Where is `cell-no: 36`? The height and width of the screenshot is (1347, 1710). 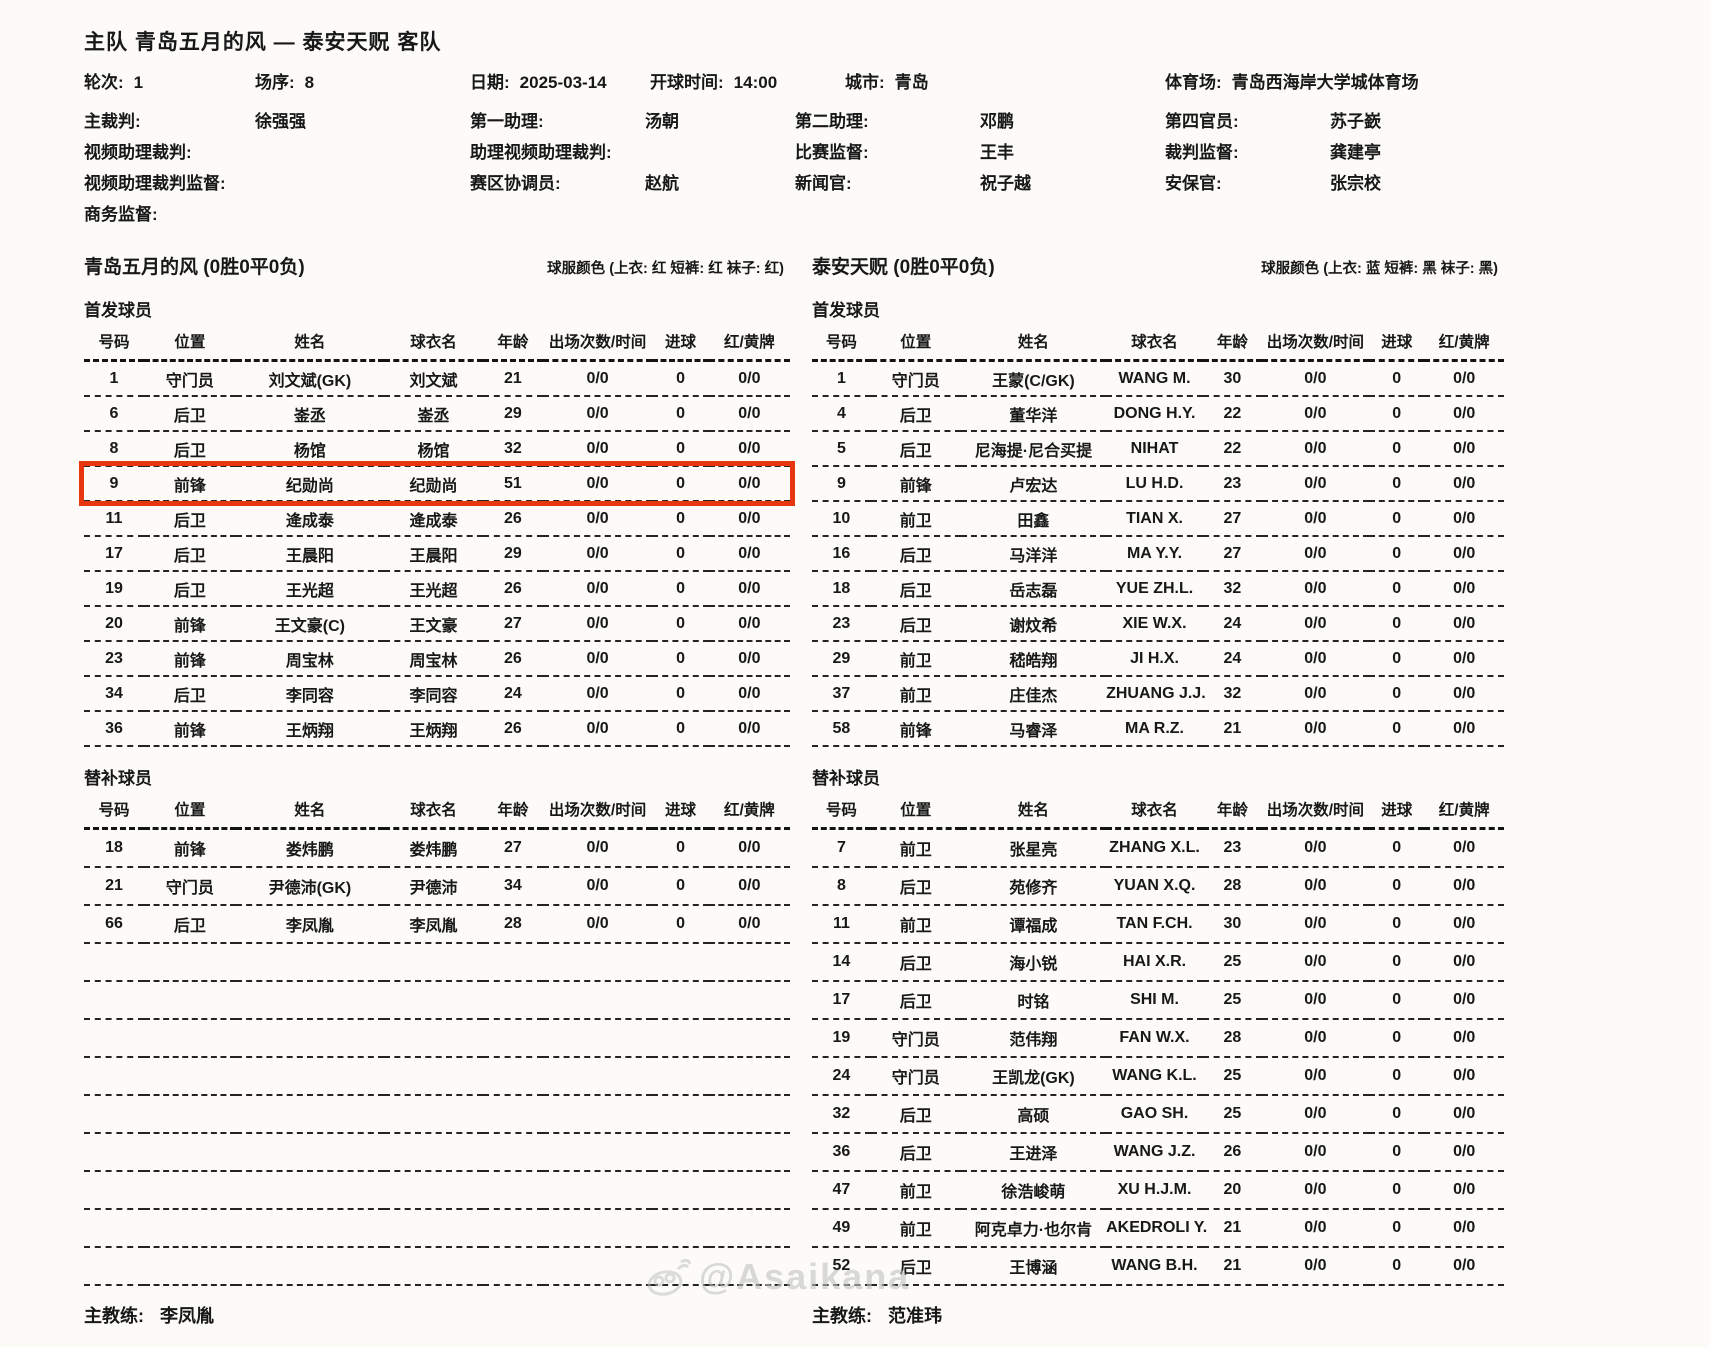
cell-no: 36 is located at coordinates (114, 729).